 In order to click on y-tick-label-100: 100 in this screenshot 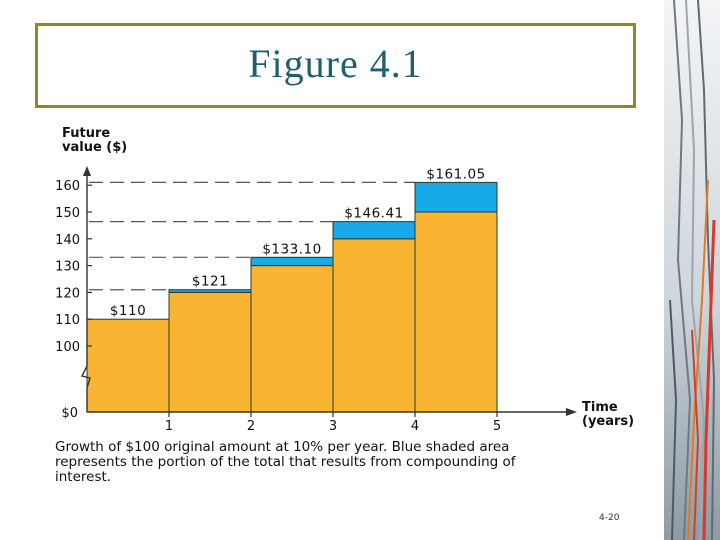, I will do `click(67, 347)`.